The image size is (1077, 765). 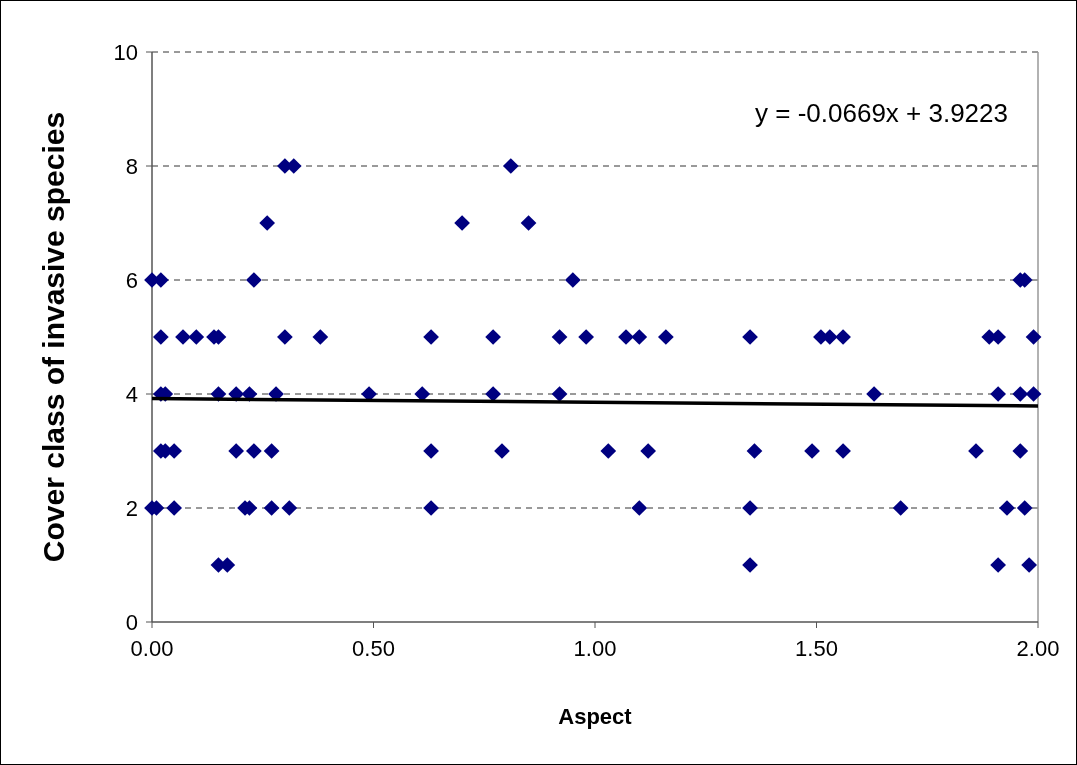 I want to click on x-tick-label: 2.00, so click(x=1038, y=648).